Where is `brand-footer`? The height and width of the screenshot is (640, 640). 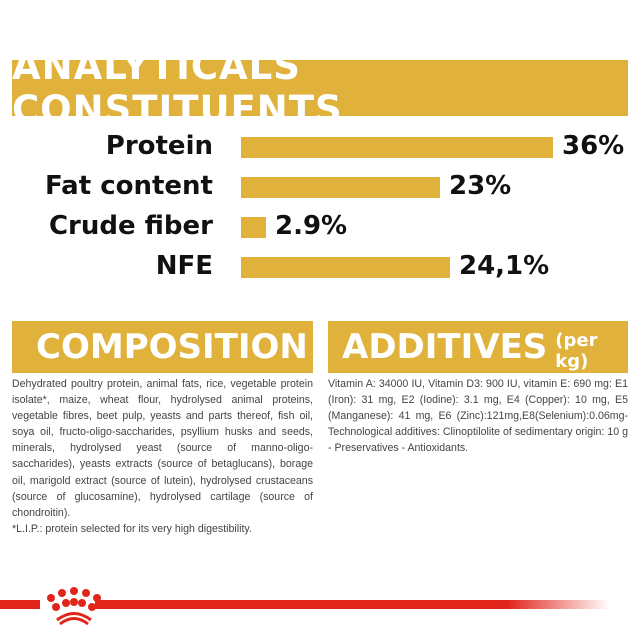 brand-footer is located at coordinates (305, 606).